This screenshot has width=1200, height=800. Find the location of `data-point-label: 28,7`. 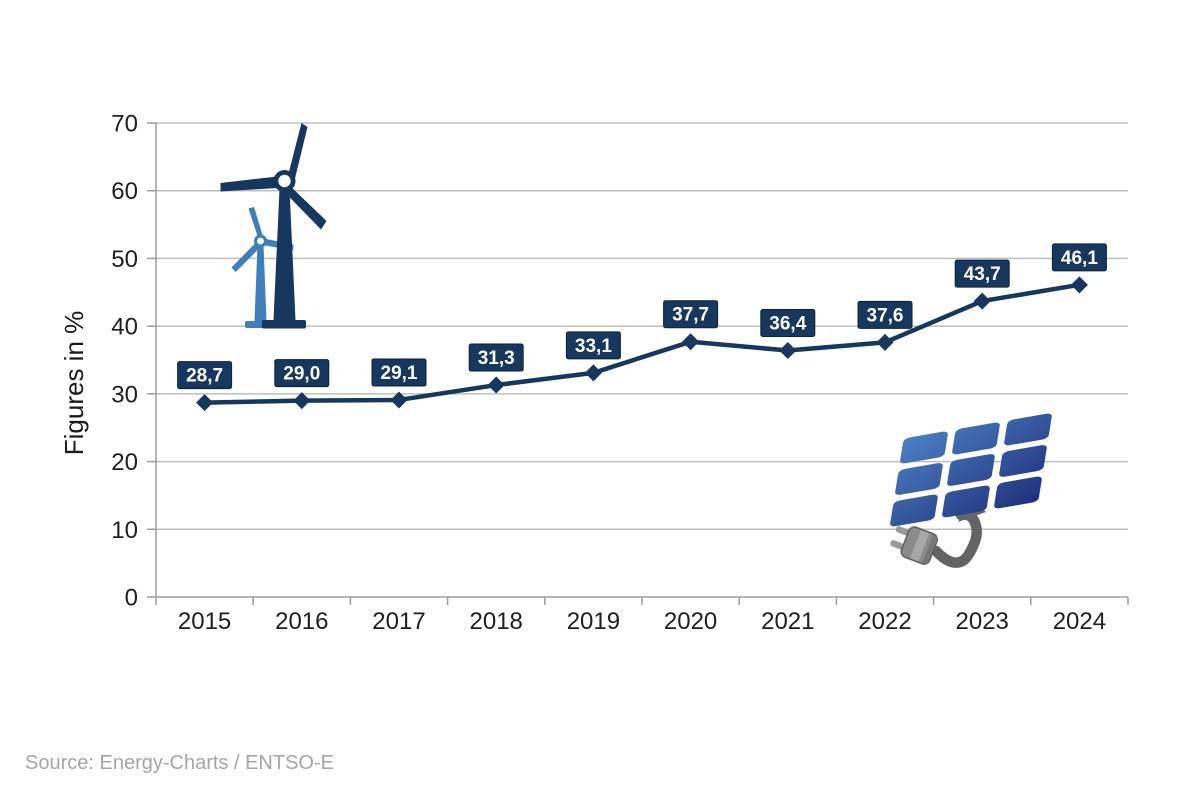

data-point-label: 28,7 is located at coordinates (204, 376).